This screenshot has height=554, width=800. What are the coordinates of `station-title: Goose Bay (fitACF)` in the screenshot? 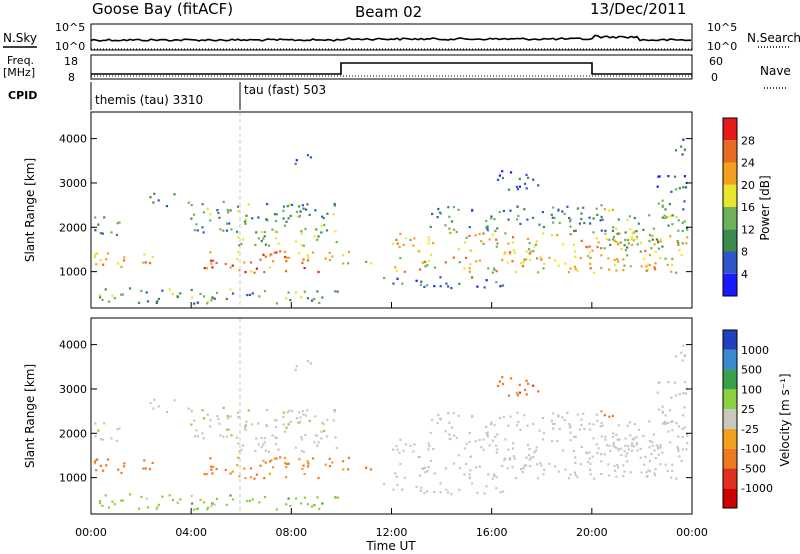 It's located at (162, 9).